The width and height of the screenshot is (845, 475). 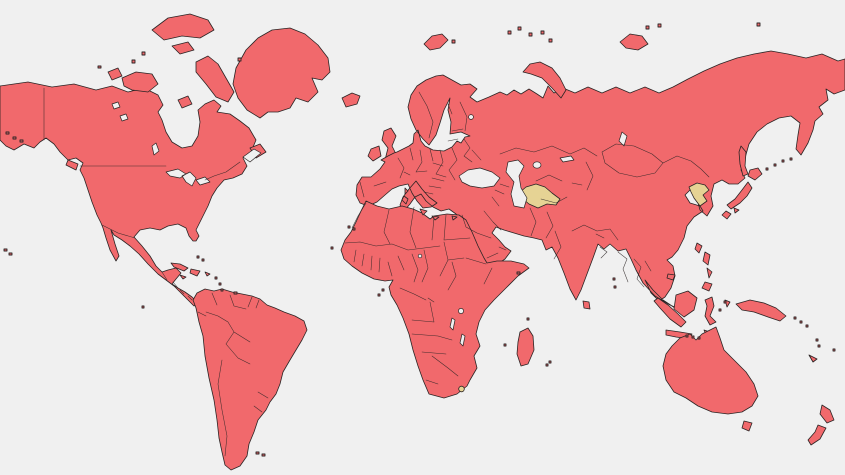 What do you see at coordinates (429, 204) in the screenshot?
I see `mediterranean-islands` at bounding box center [429, 204].